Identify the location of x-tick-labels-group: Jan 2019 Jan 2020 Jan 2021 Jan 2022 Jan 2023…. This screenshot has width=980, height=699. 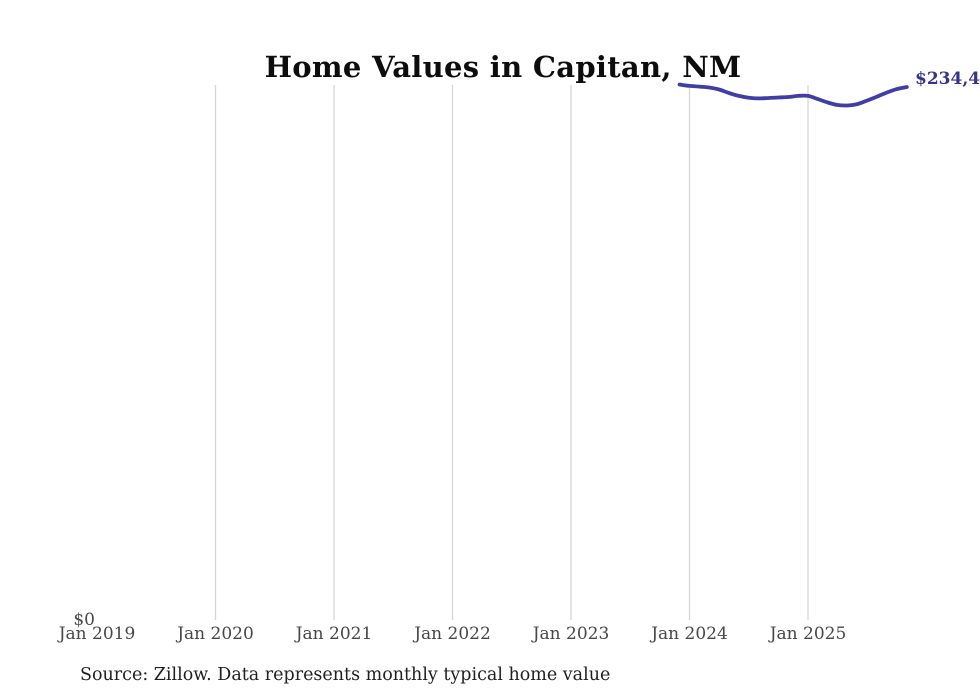
(452, 634).